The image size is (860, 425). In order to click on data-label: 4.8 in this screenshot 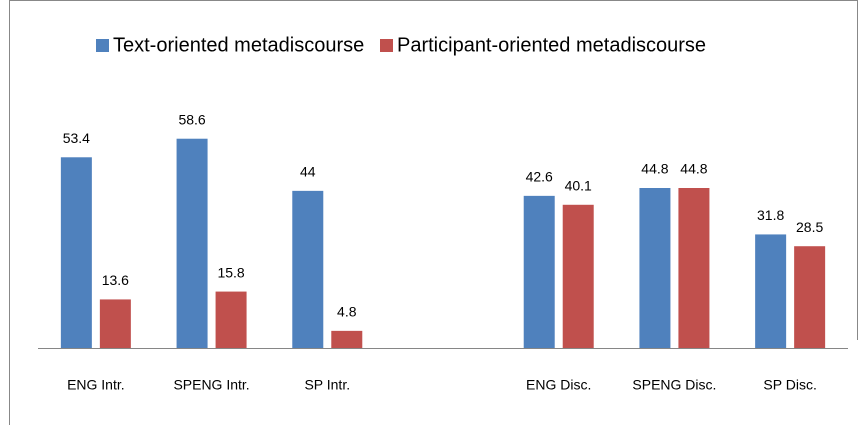, I will do `click(347, 312)`.